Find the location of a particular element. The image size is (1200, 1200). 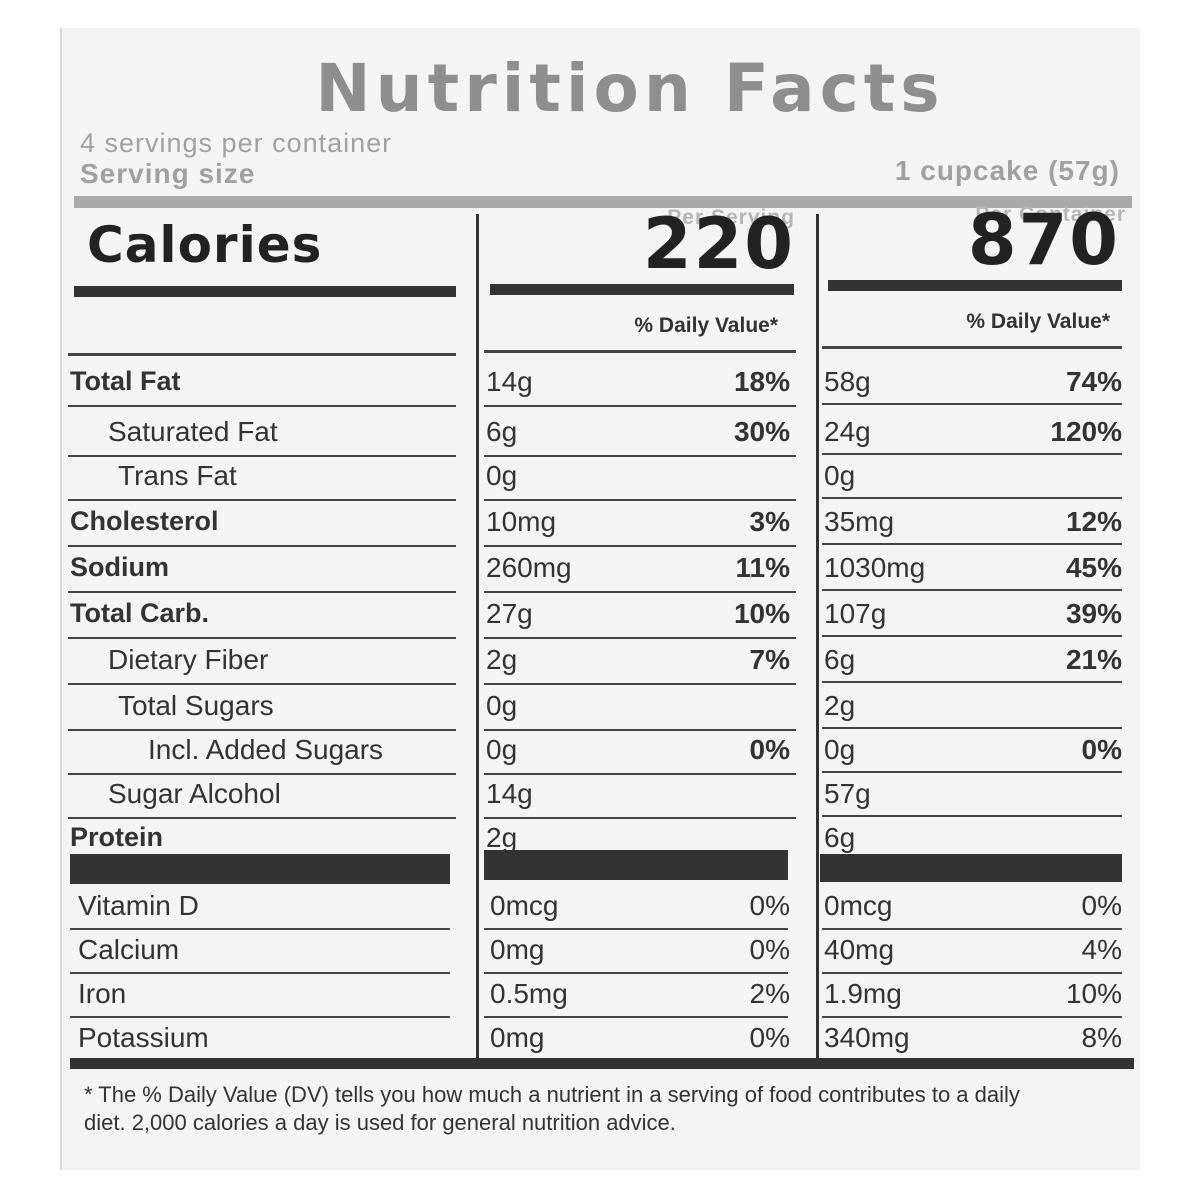

serving-amount: 260mg is located at coordinates (529, 567).